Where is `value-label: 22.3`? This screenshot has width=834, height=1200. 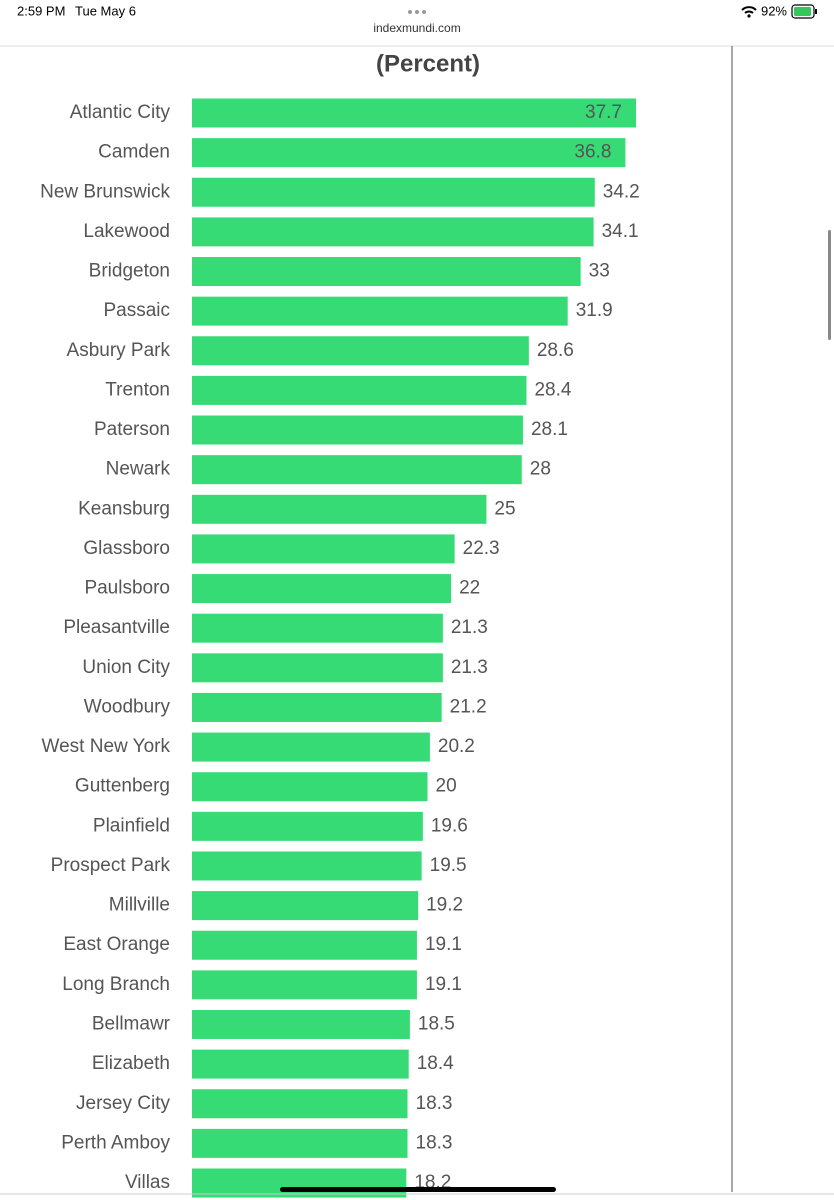
value-label: 22.3 is located at coordinates (481, 548).